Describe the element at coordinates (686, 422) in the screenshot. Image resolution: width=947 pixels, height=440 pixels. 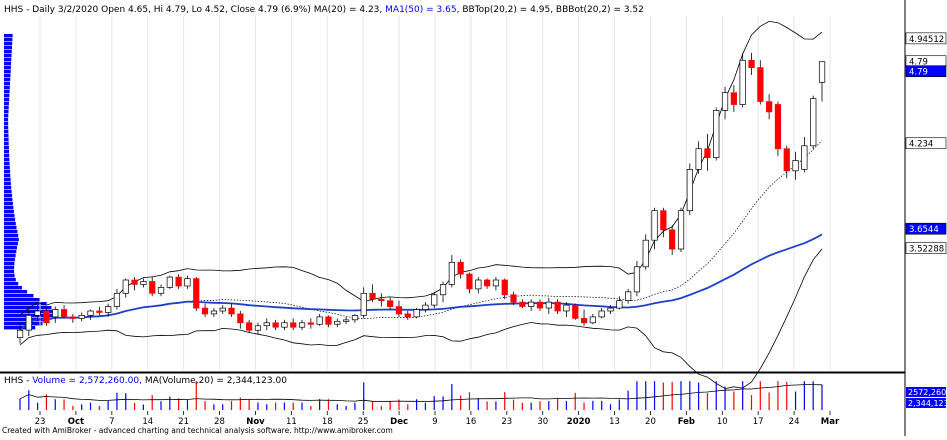
I see `x-tick-label: Feb` at that location.